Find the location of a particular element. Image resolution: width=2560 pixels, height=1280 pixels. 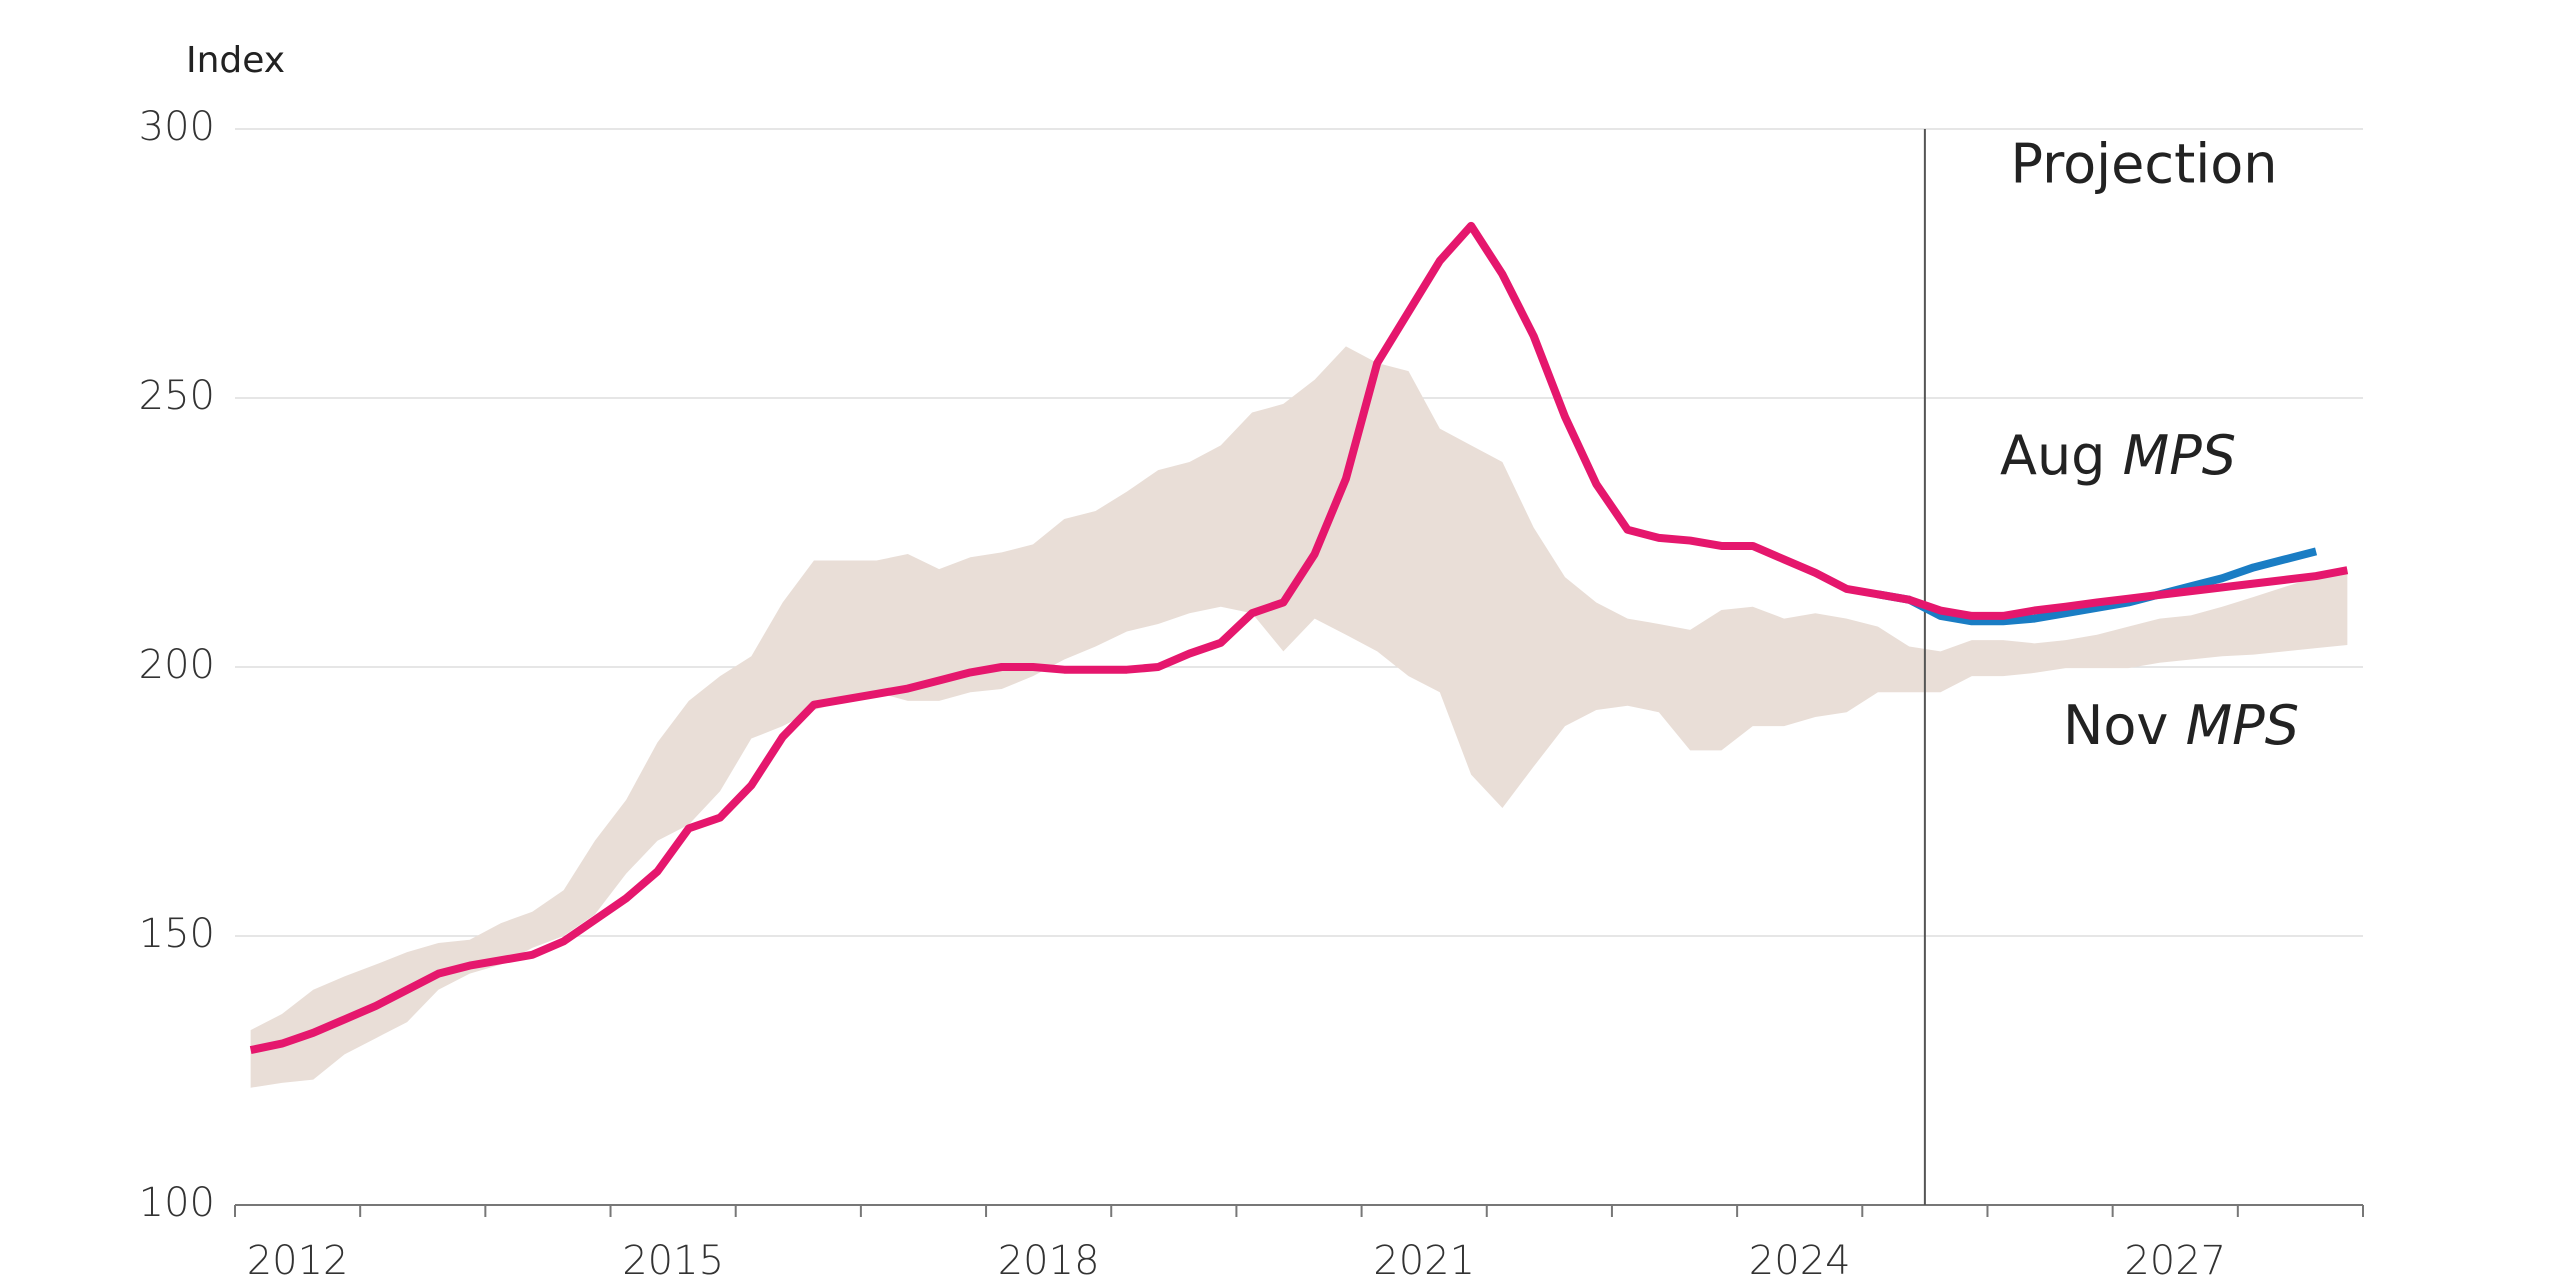

x-tick-label: 2021 is located at coordinates (1424, 1259).